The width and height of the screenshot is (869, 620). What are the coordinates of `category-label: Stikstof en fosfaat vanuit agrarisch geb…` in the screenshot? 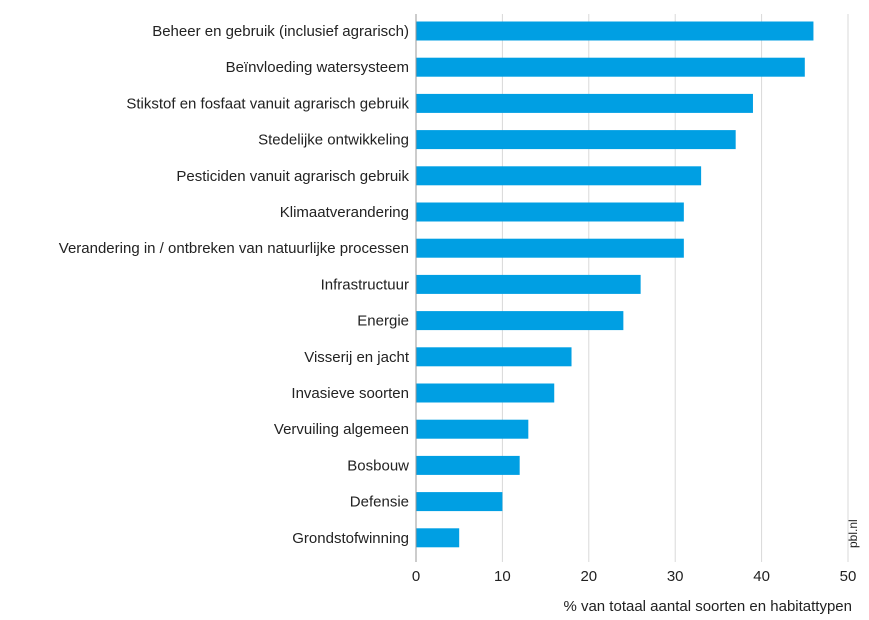 It's located at (267, 103).